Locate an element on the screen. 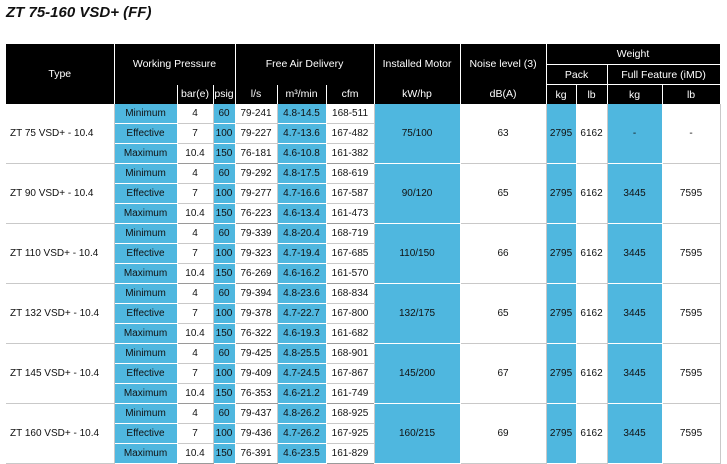 Image resolution: width=727 pixels, height=464 pixels. fad-cfm-cell: 167-587 is located at coordinates (350, 193).